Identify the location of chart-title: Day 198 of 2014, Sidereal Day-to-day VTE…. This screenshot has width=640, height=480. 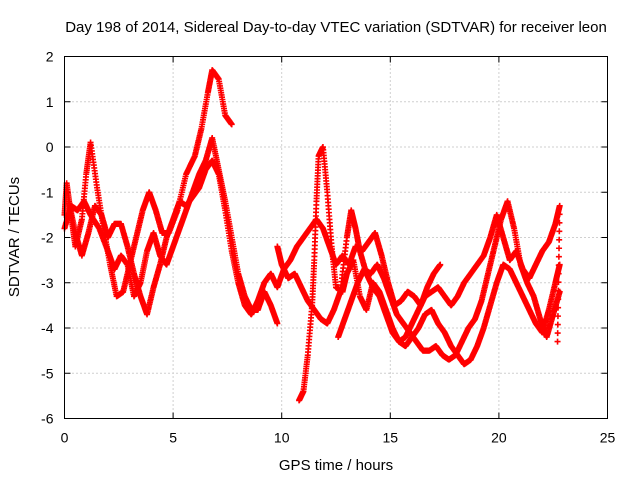
(336, 27).